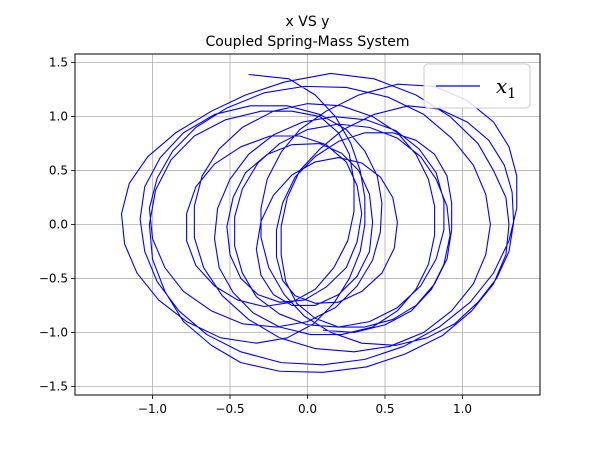 This screenshot has width=600, height=450. I want to click on y-tick-label: −1.0, so click(53, 332).